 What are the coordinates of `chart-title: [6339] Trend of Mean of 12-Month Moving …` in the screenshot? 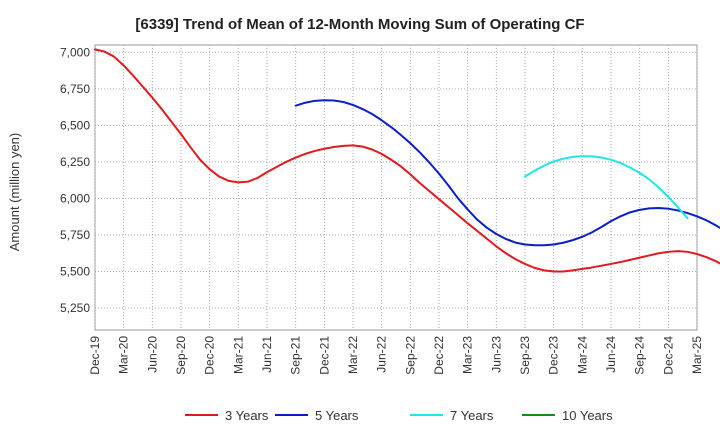 It's located at (359, 24).